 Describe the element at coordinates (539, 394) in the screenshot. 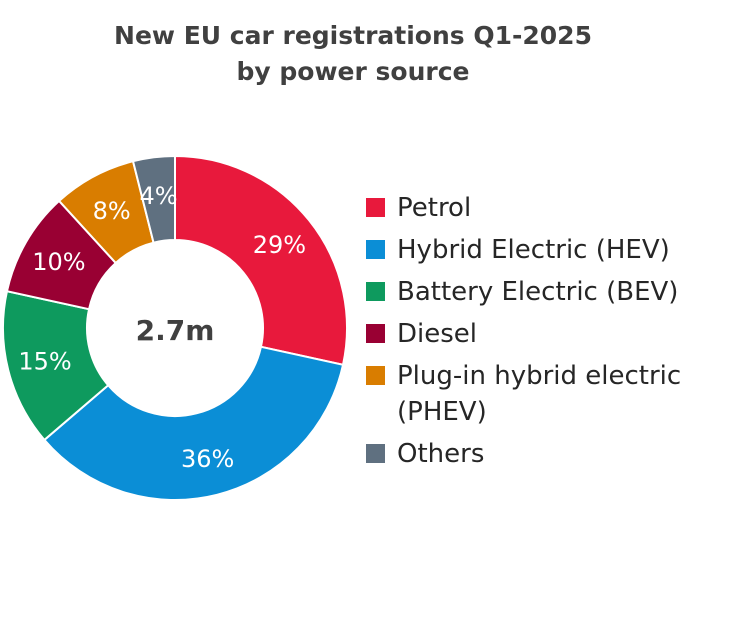

I see `legend-label: Plug-in hybrid electric (PHEV)` at that location.